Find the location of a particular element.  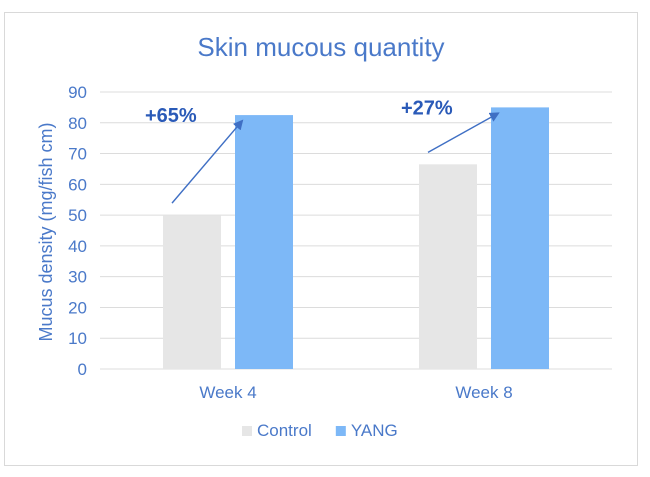

y-tick-label: 50 is located at coordinates (77, 215).